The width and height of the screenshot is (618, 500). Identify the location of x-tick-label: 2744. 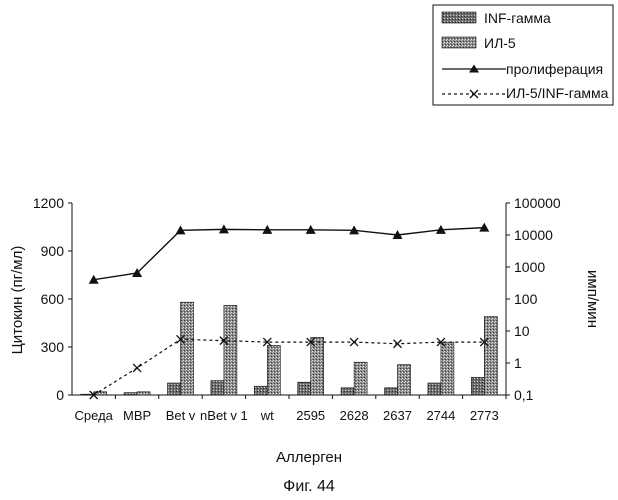
(440, 415).